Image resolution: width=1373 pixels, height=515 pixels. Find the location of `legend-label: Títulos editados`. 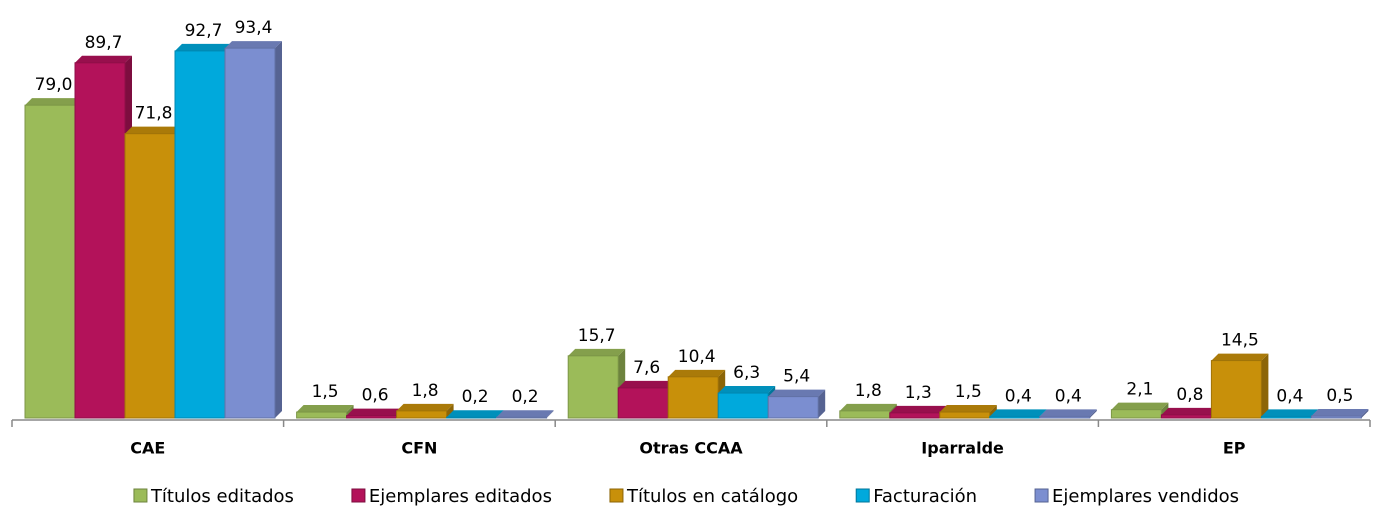

legend-label: Títulos editados is located at coordinates (222, 496).